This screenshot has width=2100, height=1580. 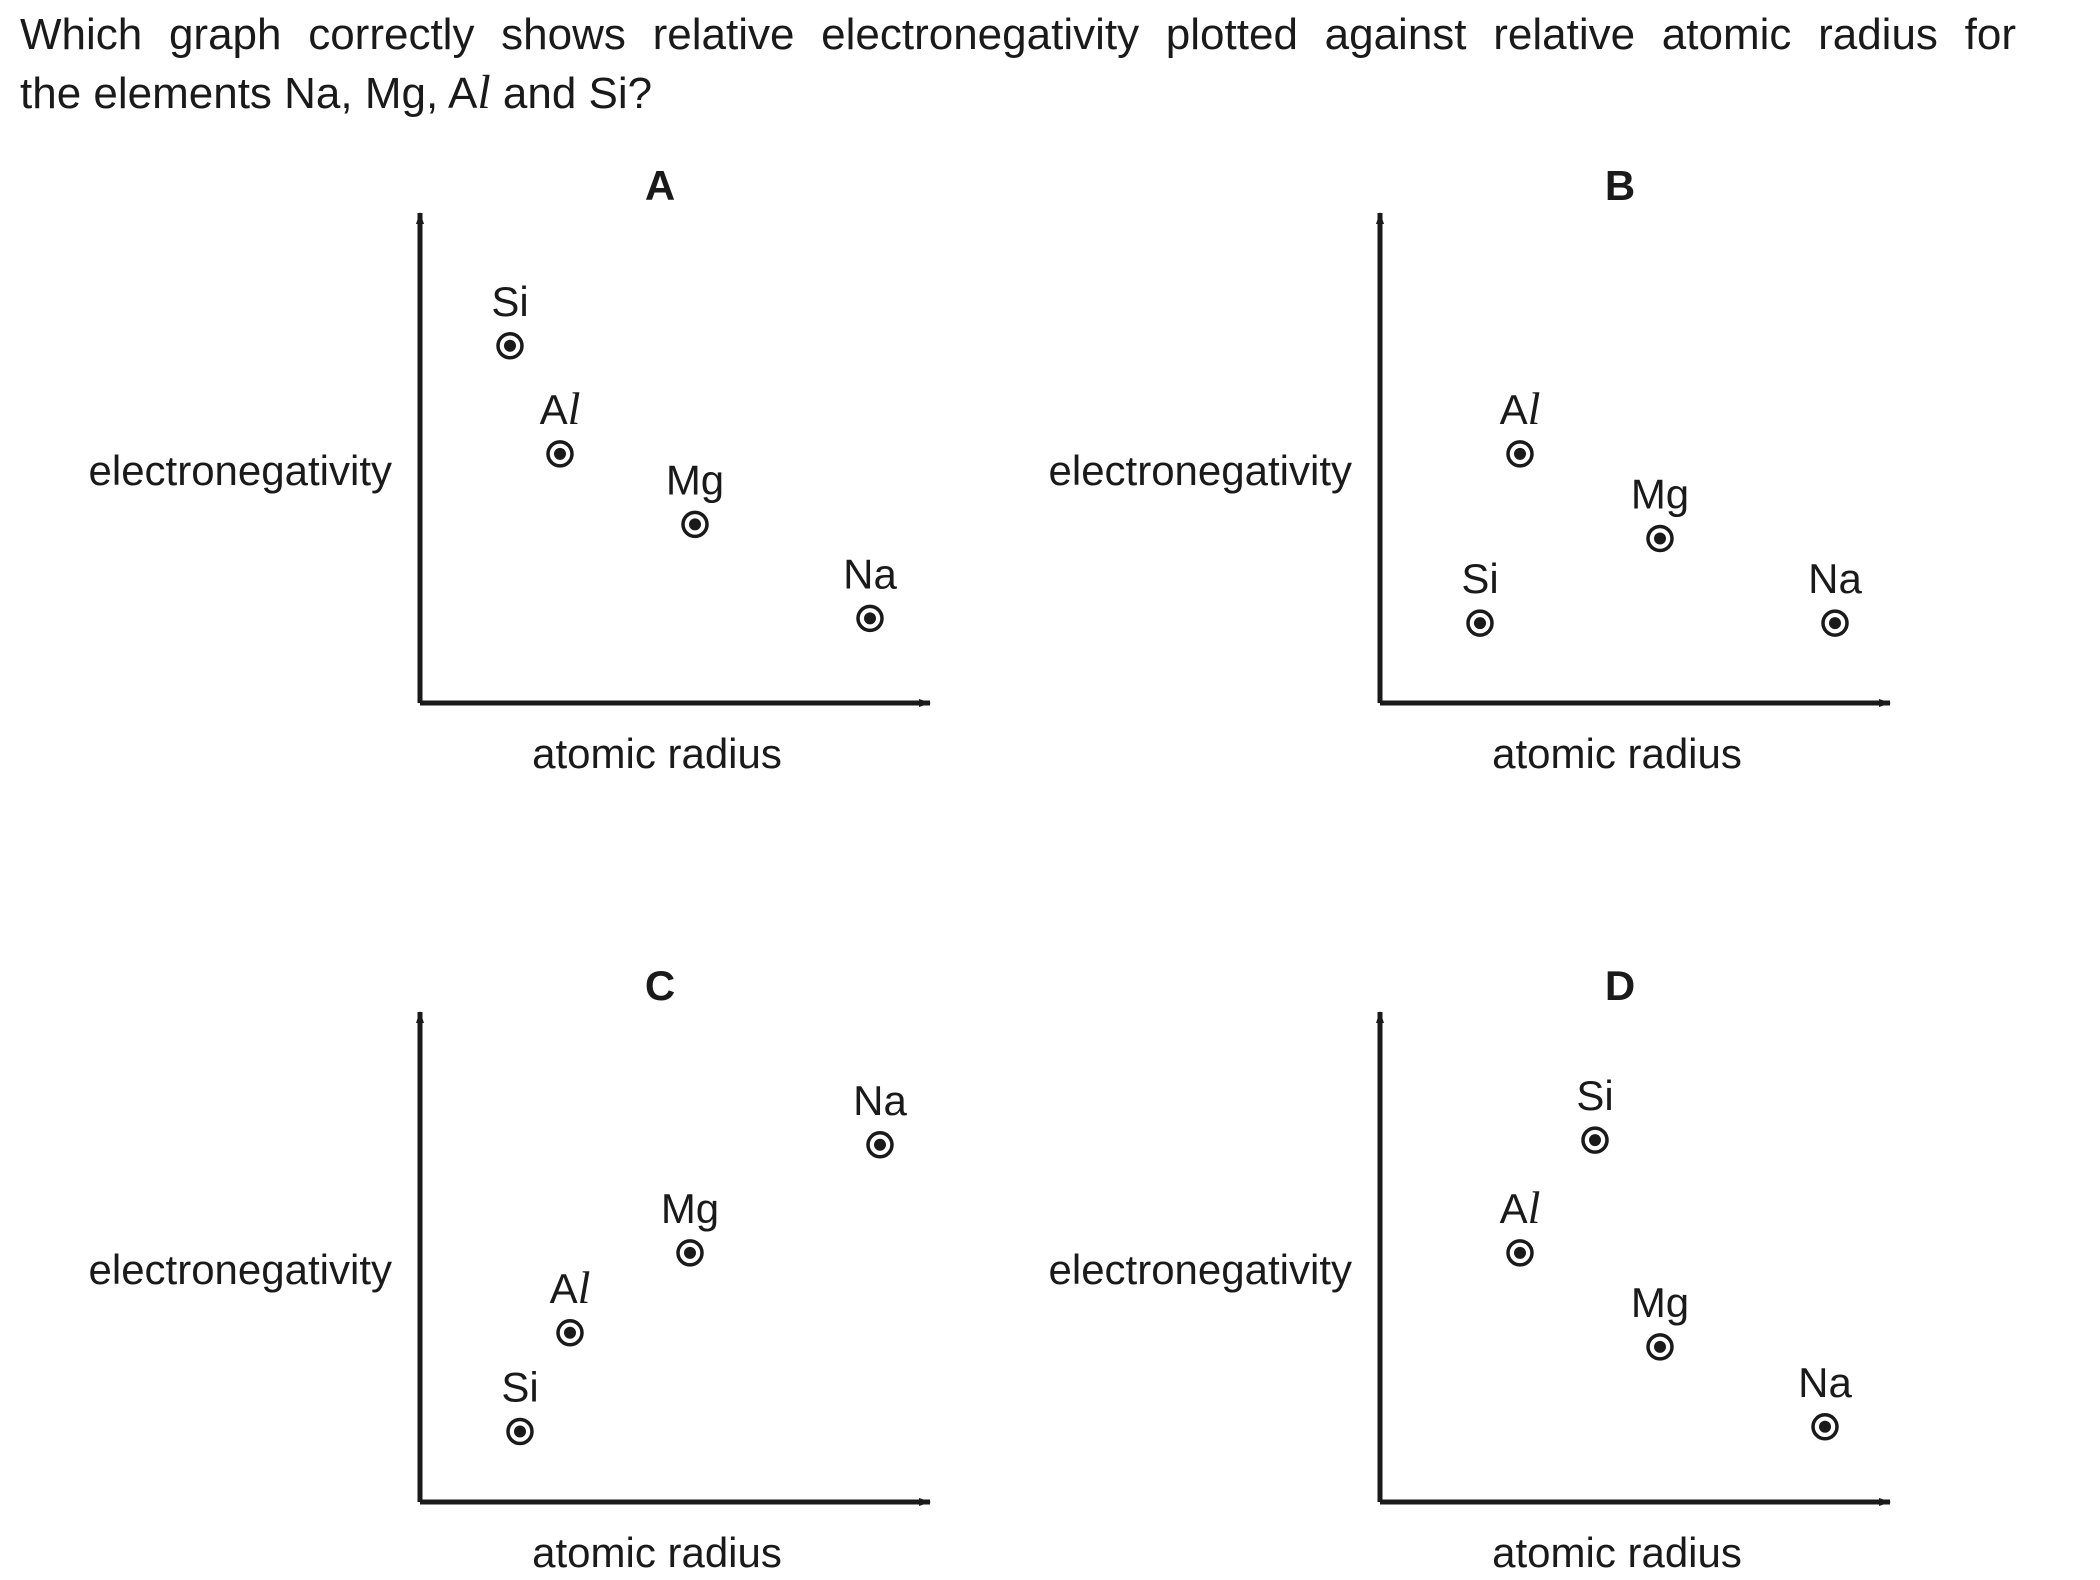 I want to click on question-line-2-end: and Si?, so click(x=571, y=93).